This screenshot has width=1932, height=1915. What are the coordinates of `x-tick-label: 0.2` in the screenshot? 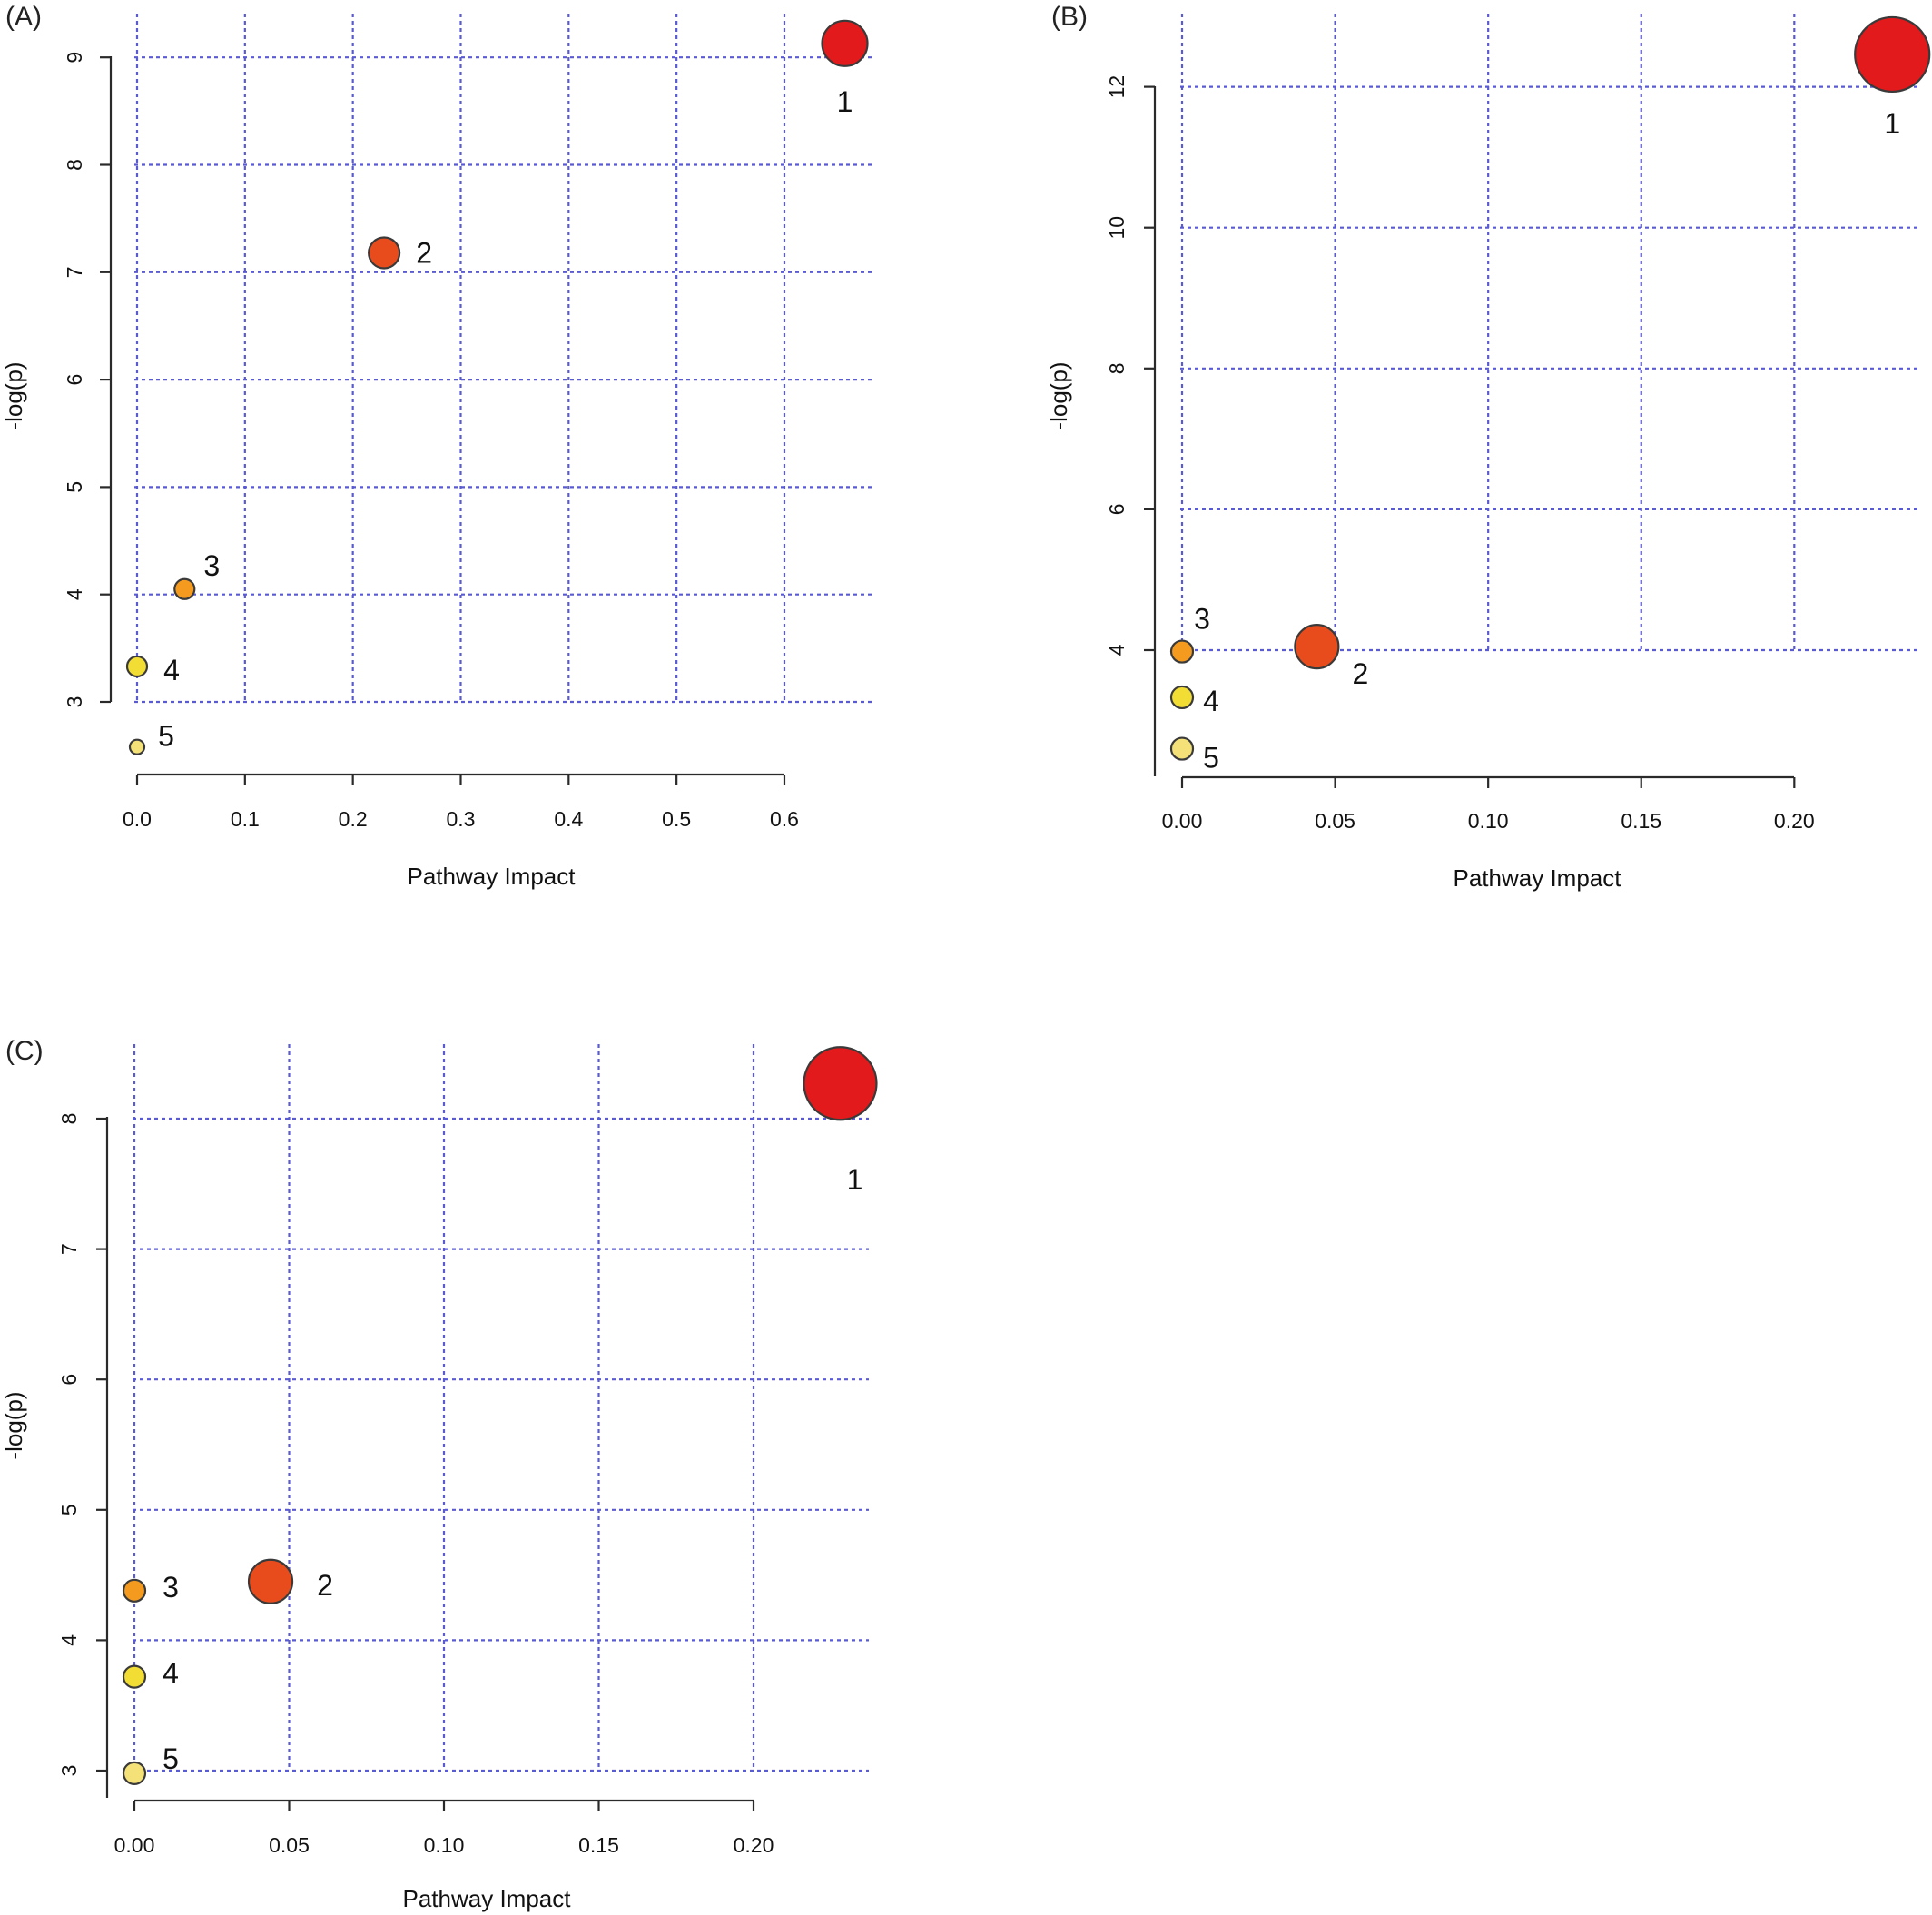 It's located at (353, 819).